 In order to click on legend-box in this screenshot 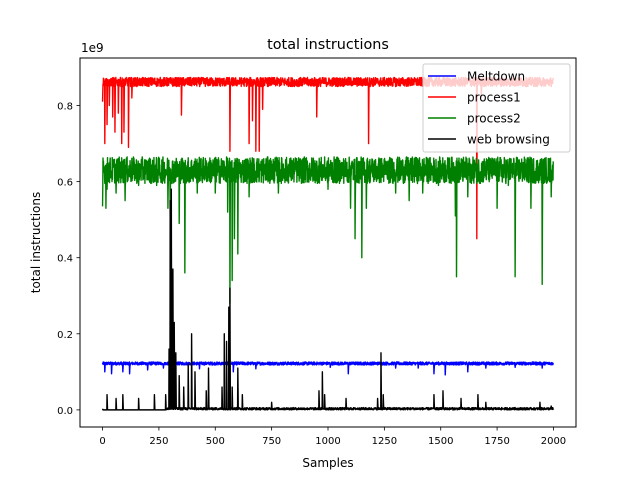, I will do `click(496, 108)`.